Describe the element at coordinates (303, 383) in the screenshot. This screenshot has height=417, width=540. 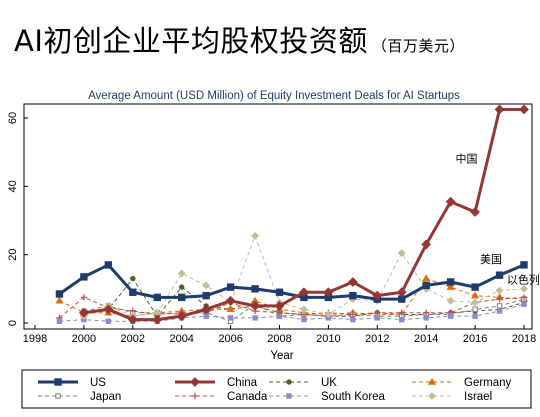
I see `legend-item-uk: UK` at that location.